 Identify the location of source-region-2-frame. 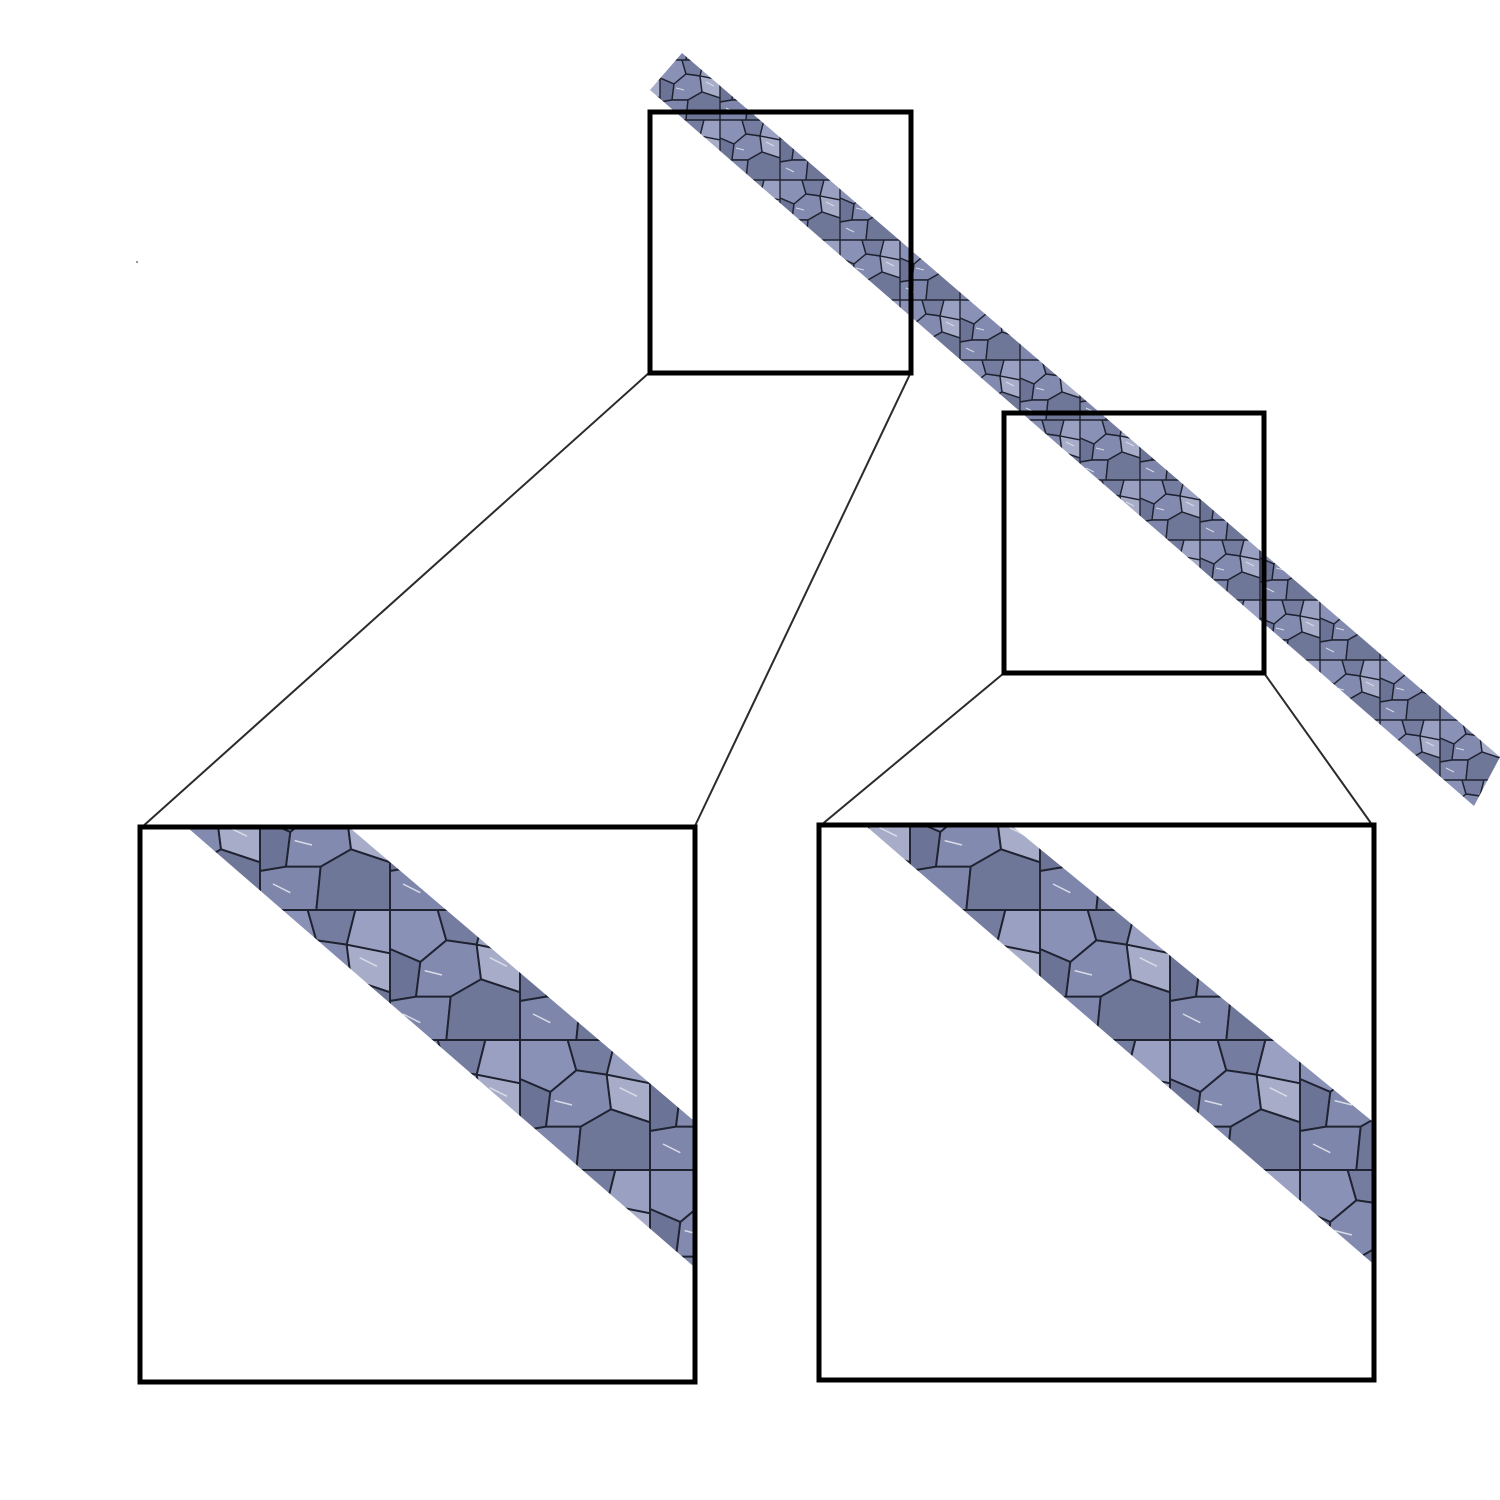
(1134, 543).